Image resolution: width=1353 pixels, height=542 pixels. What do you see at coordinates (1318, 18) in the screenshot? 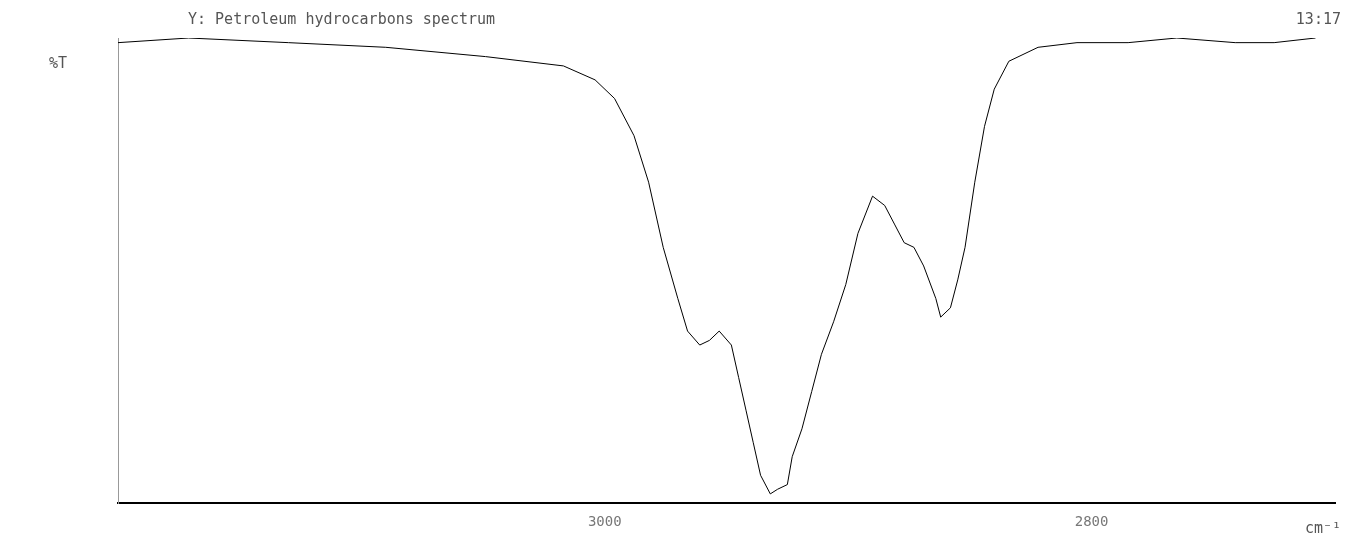
I see `text: 13:17` at bounding box center [1318, 18].